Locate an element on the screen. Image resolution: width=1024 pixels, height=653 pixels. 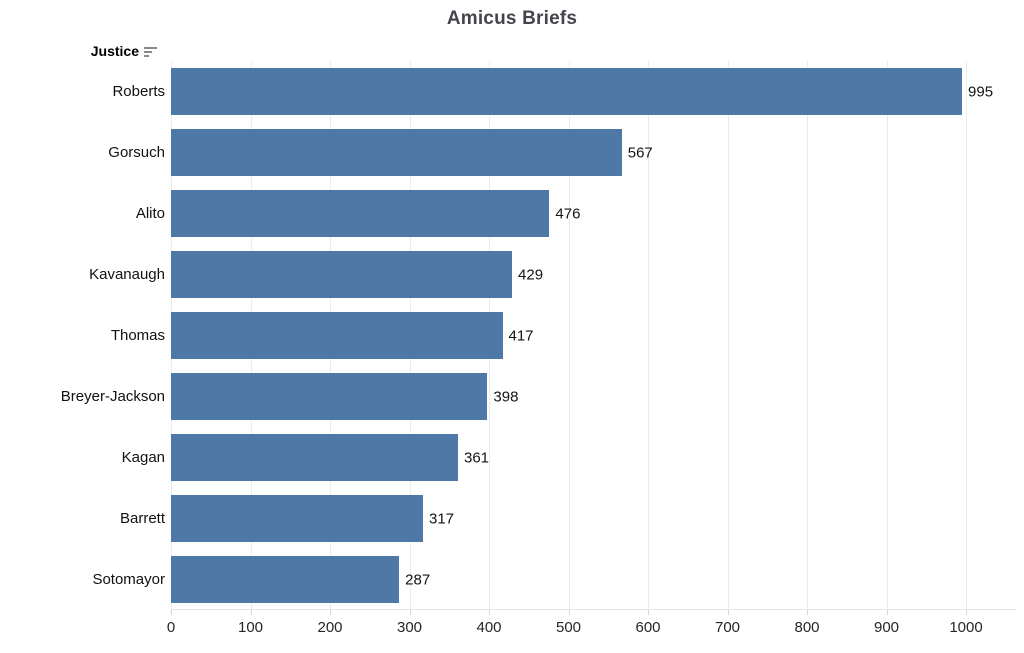
x-tick-label: 100 is located at coordinates (250, 627).